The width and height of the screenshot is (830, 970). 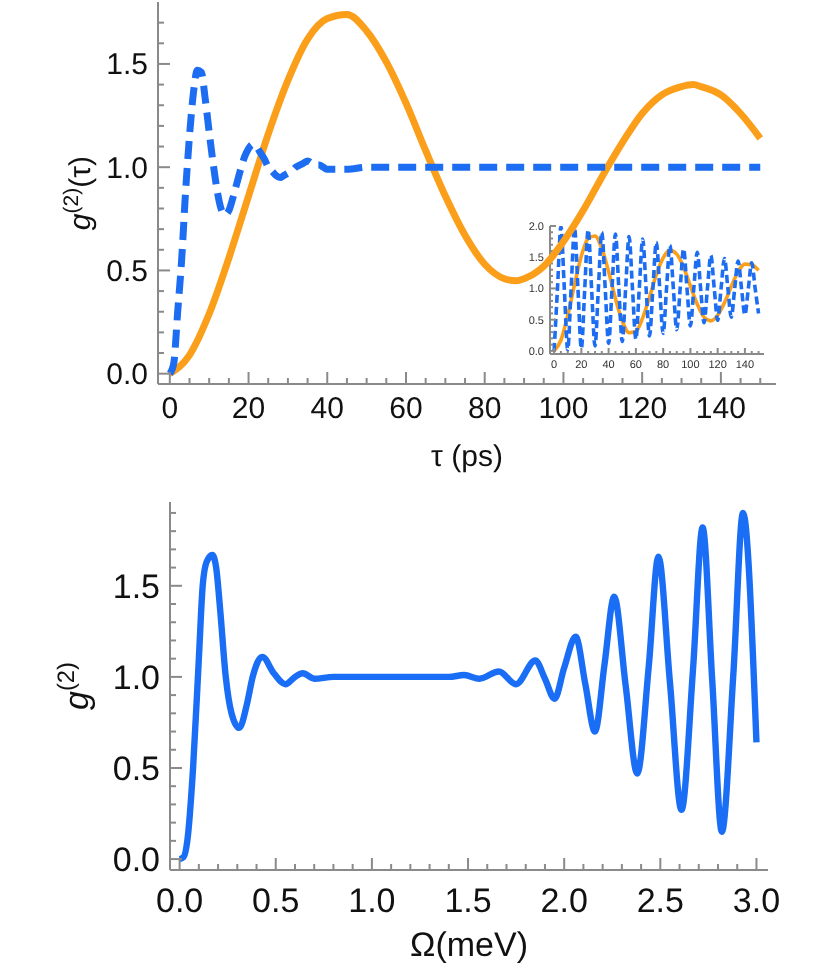 I want to click on x-tick-label: 2.5, so click(x=660, y=901).